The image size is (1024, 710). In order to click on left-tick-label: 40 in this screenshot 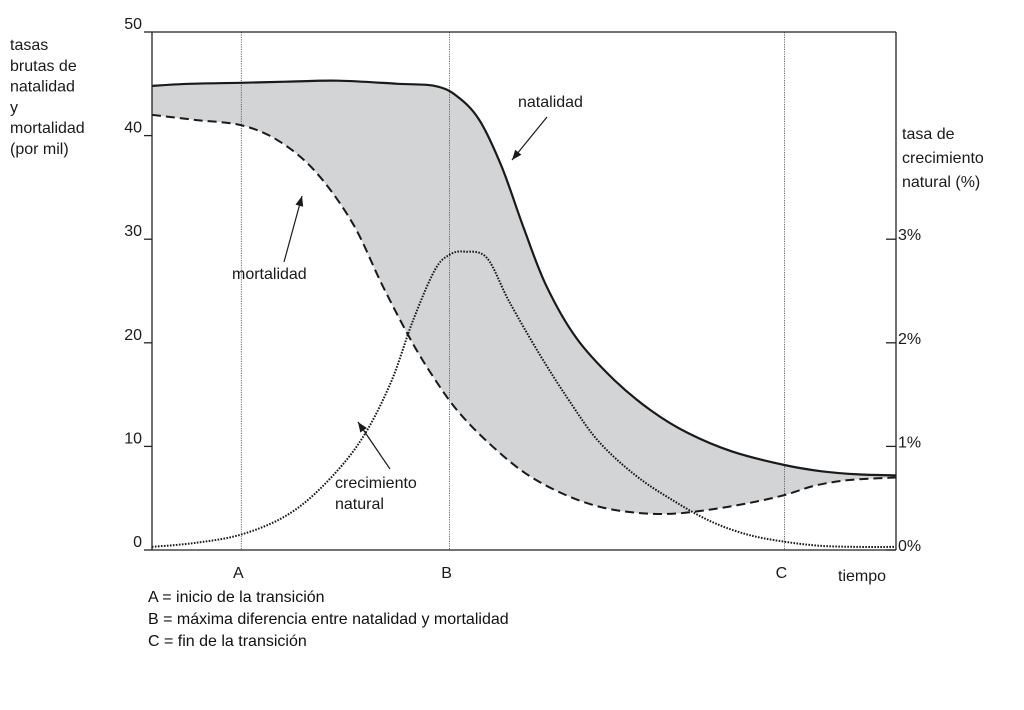, I will do `click(133, 128)`.